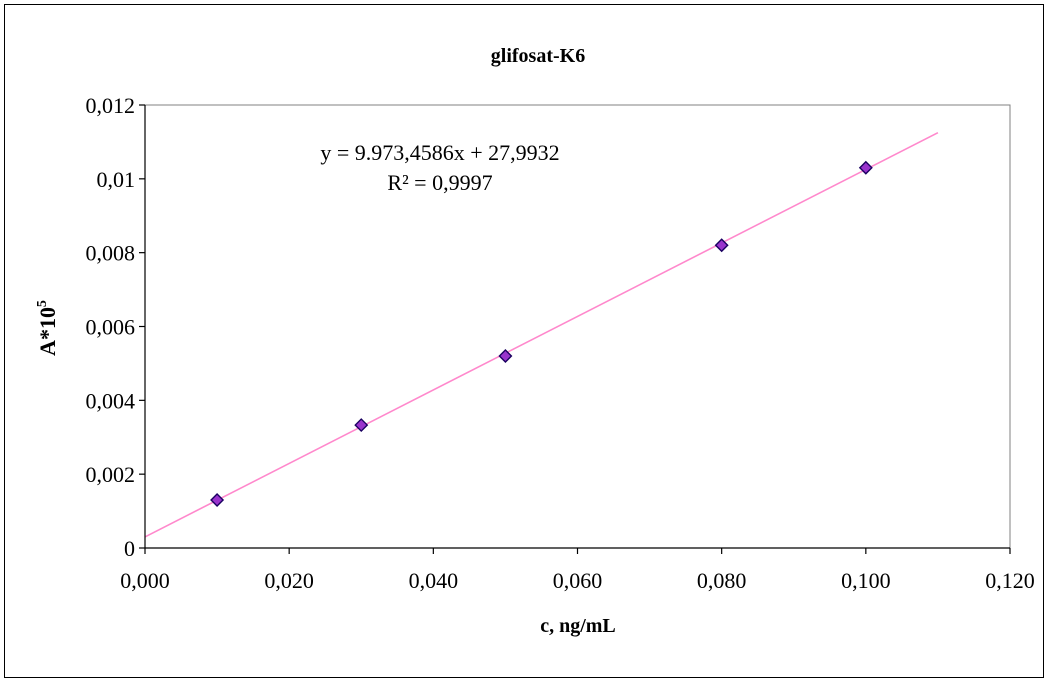  Describe the element at coordinates (47, 331) in the screenshot. I see `y-axis-label-main: A*10` at that location.